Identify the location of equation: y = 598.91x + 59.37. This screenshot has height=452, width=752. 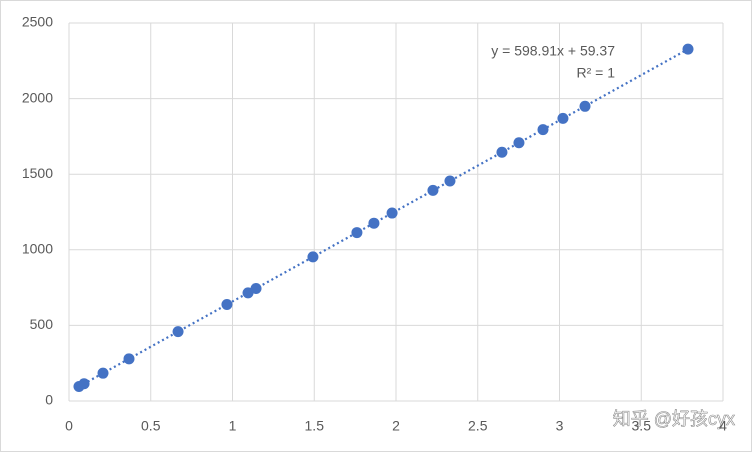
(553, 51).